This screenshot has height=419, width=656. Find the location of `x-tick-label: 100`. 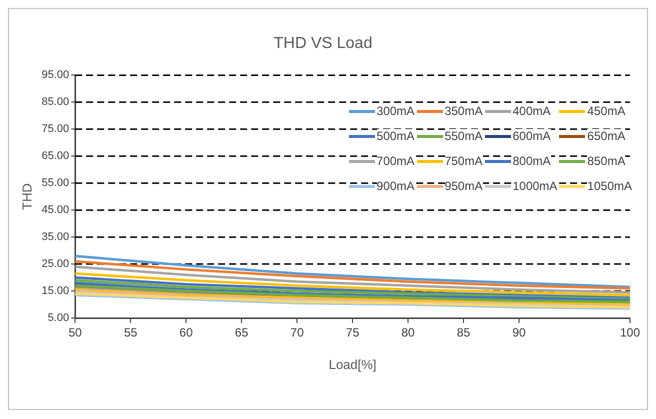

x-tick-label: 100 is located at coordinates (630, 333).